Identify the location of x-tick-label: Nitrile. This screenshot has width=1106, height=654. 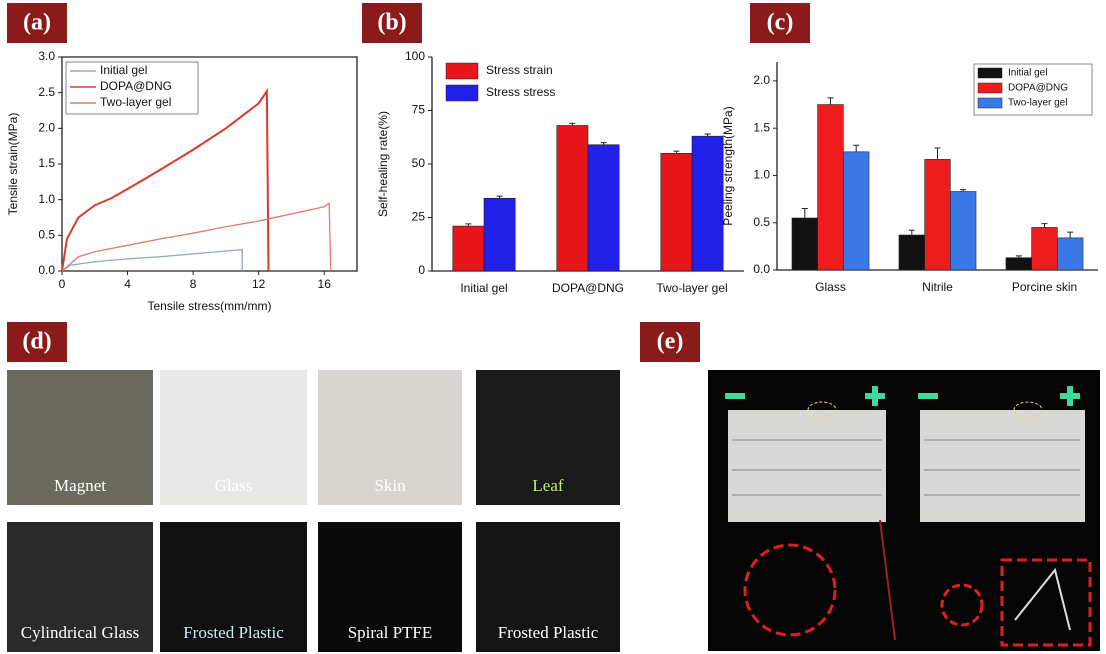
(937, 287).